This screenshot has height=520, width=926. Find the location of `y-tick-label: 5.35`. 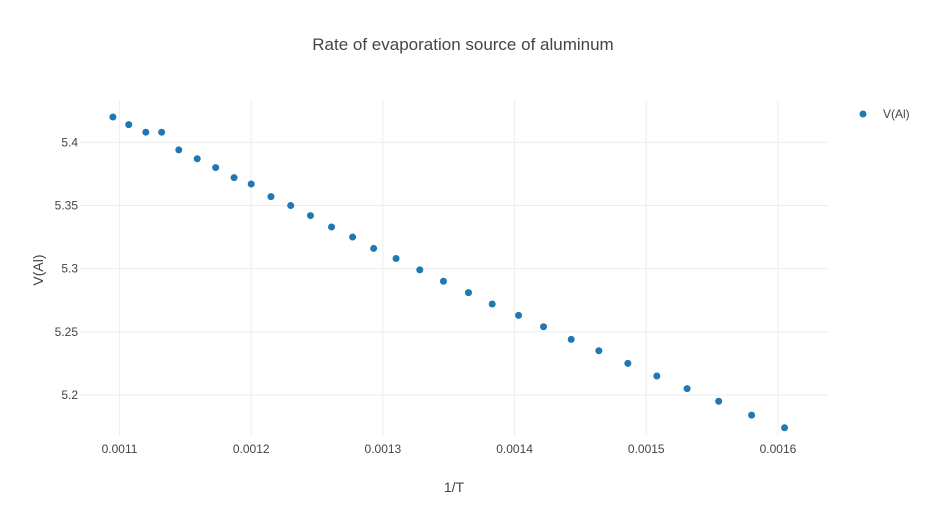

y-tick-label: 5.35 is located at coordinates (67, 205).